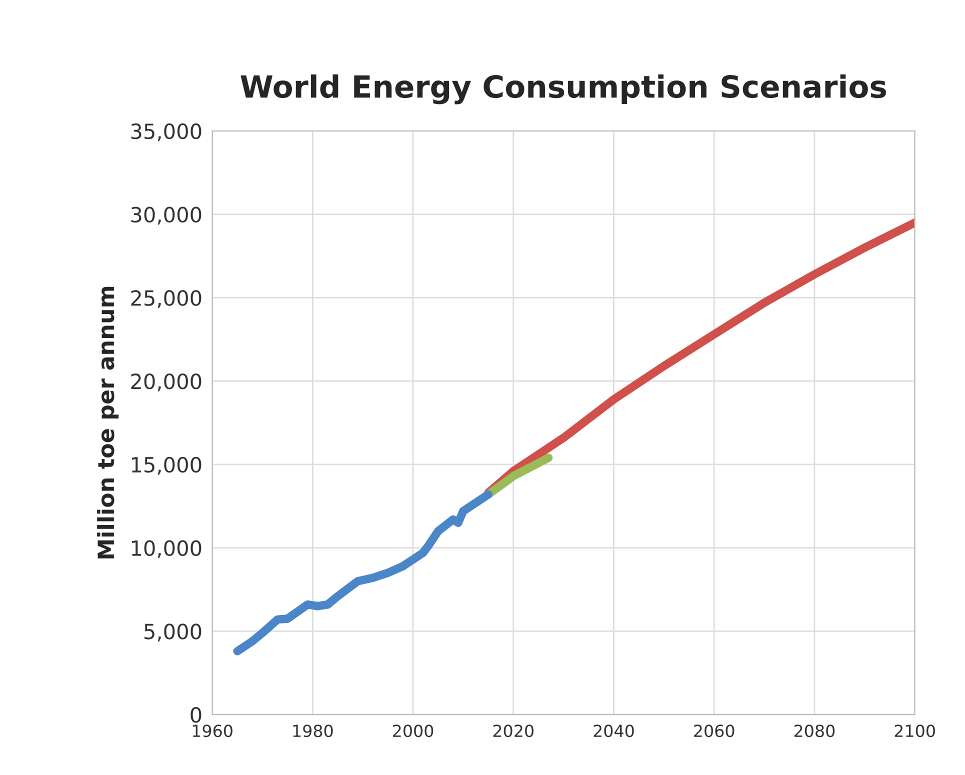 Image resolution: width=965 pixels, height=775 pixels. What do you see at coordinates (614, 731) in the screenshot?
I see `x-tick-label: 2040` at bounding box center [614, 731].